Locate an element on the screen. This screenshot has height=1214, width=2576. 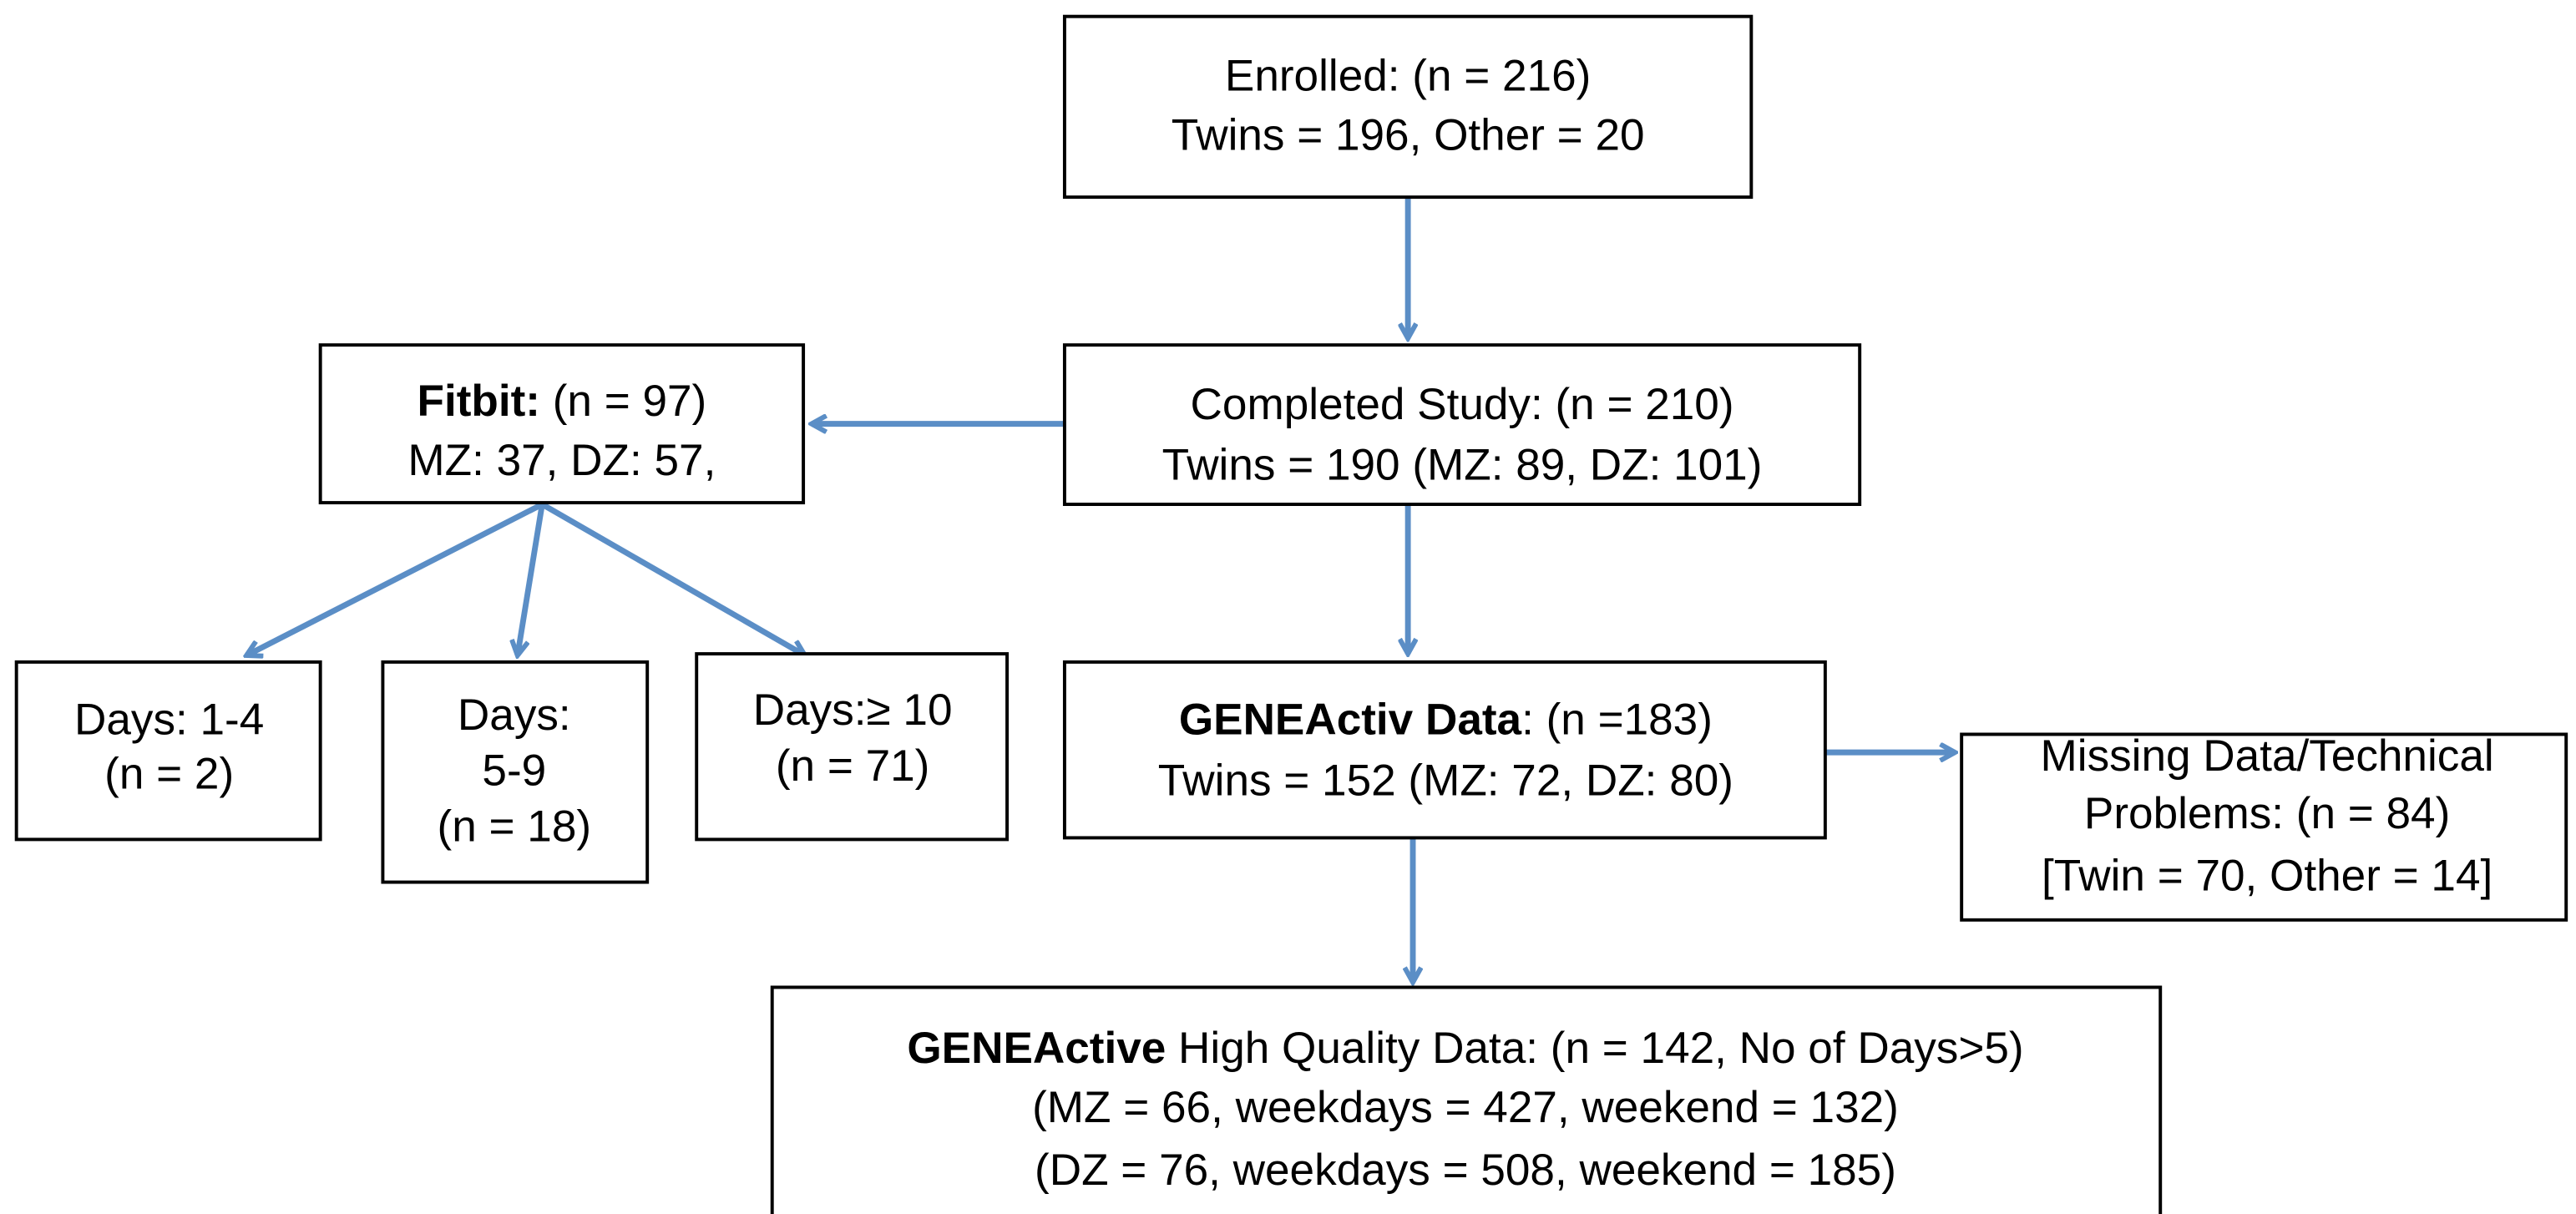
node: Days: 5-9 (n = 18) is located at coordinates (515, 772).